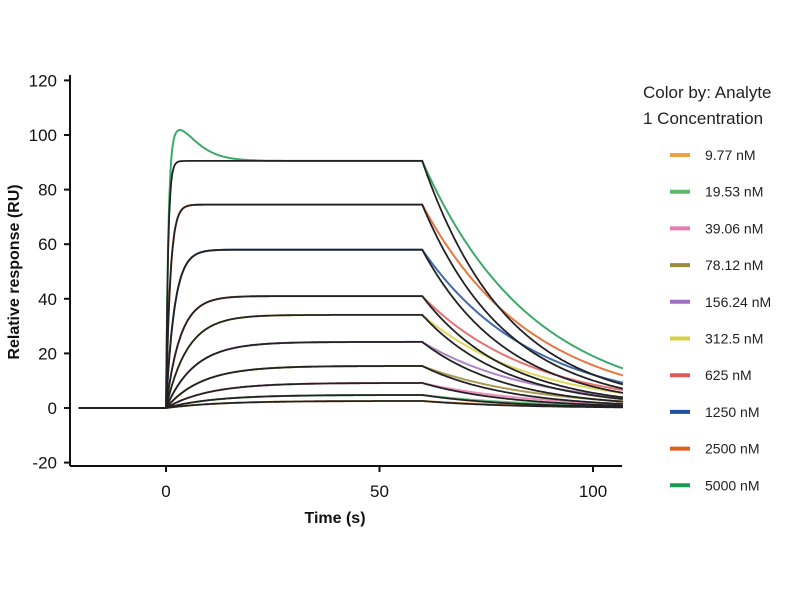 The height and width of the screenshot is (600, 800). I want to click on fit-curve-312-5-nM, so click(350, 361).